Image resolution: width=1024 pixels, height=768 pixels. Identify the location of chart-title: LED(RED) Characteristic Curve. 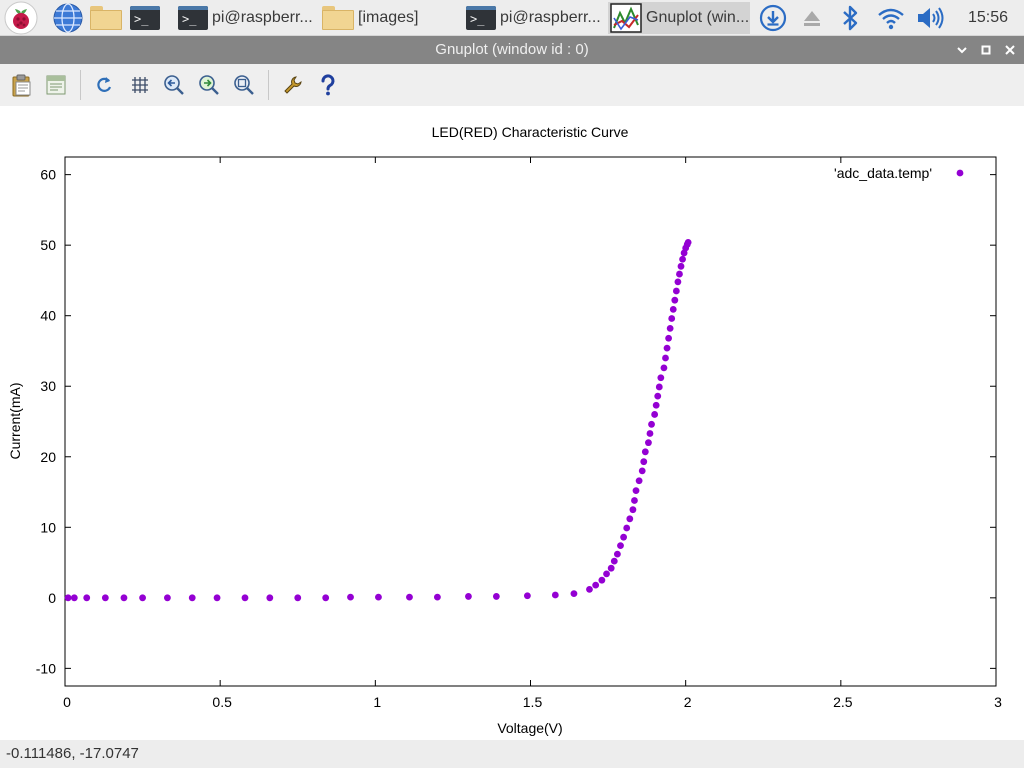
(530, 132).